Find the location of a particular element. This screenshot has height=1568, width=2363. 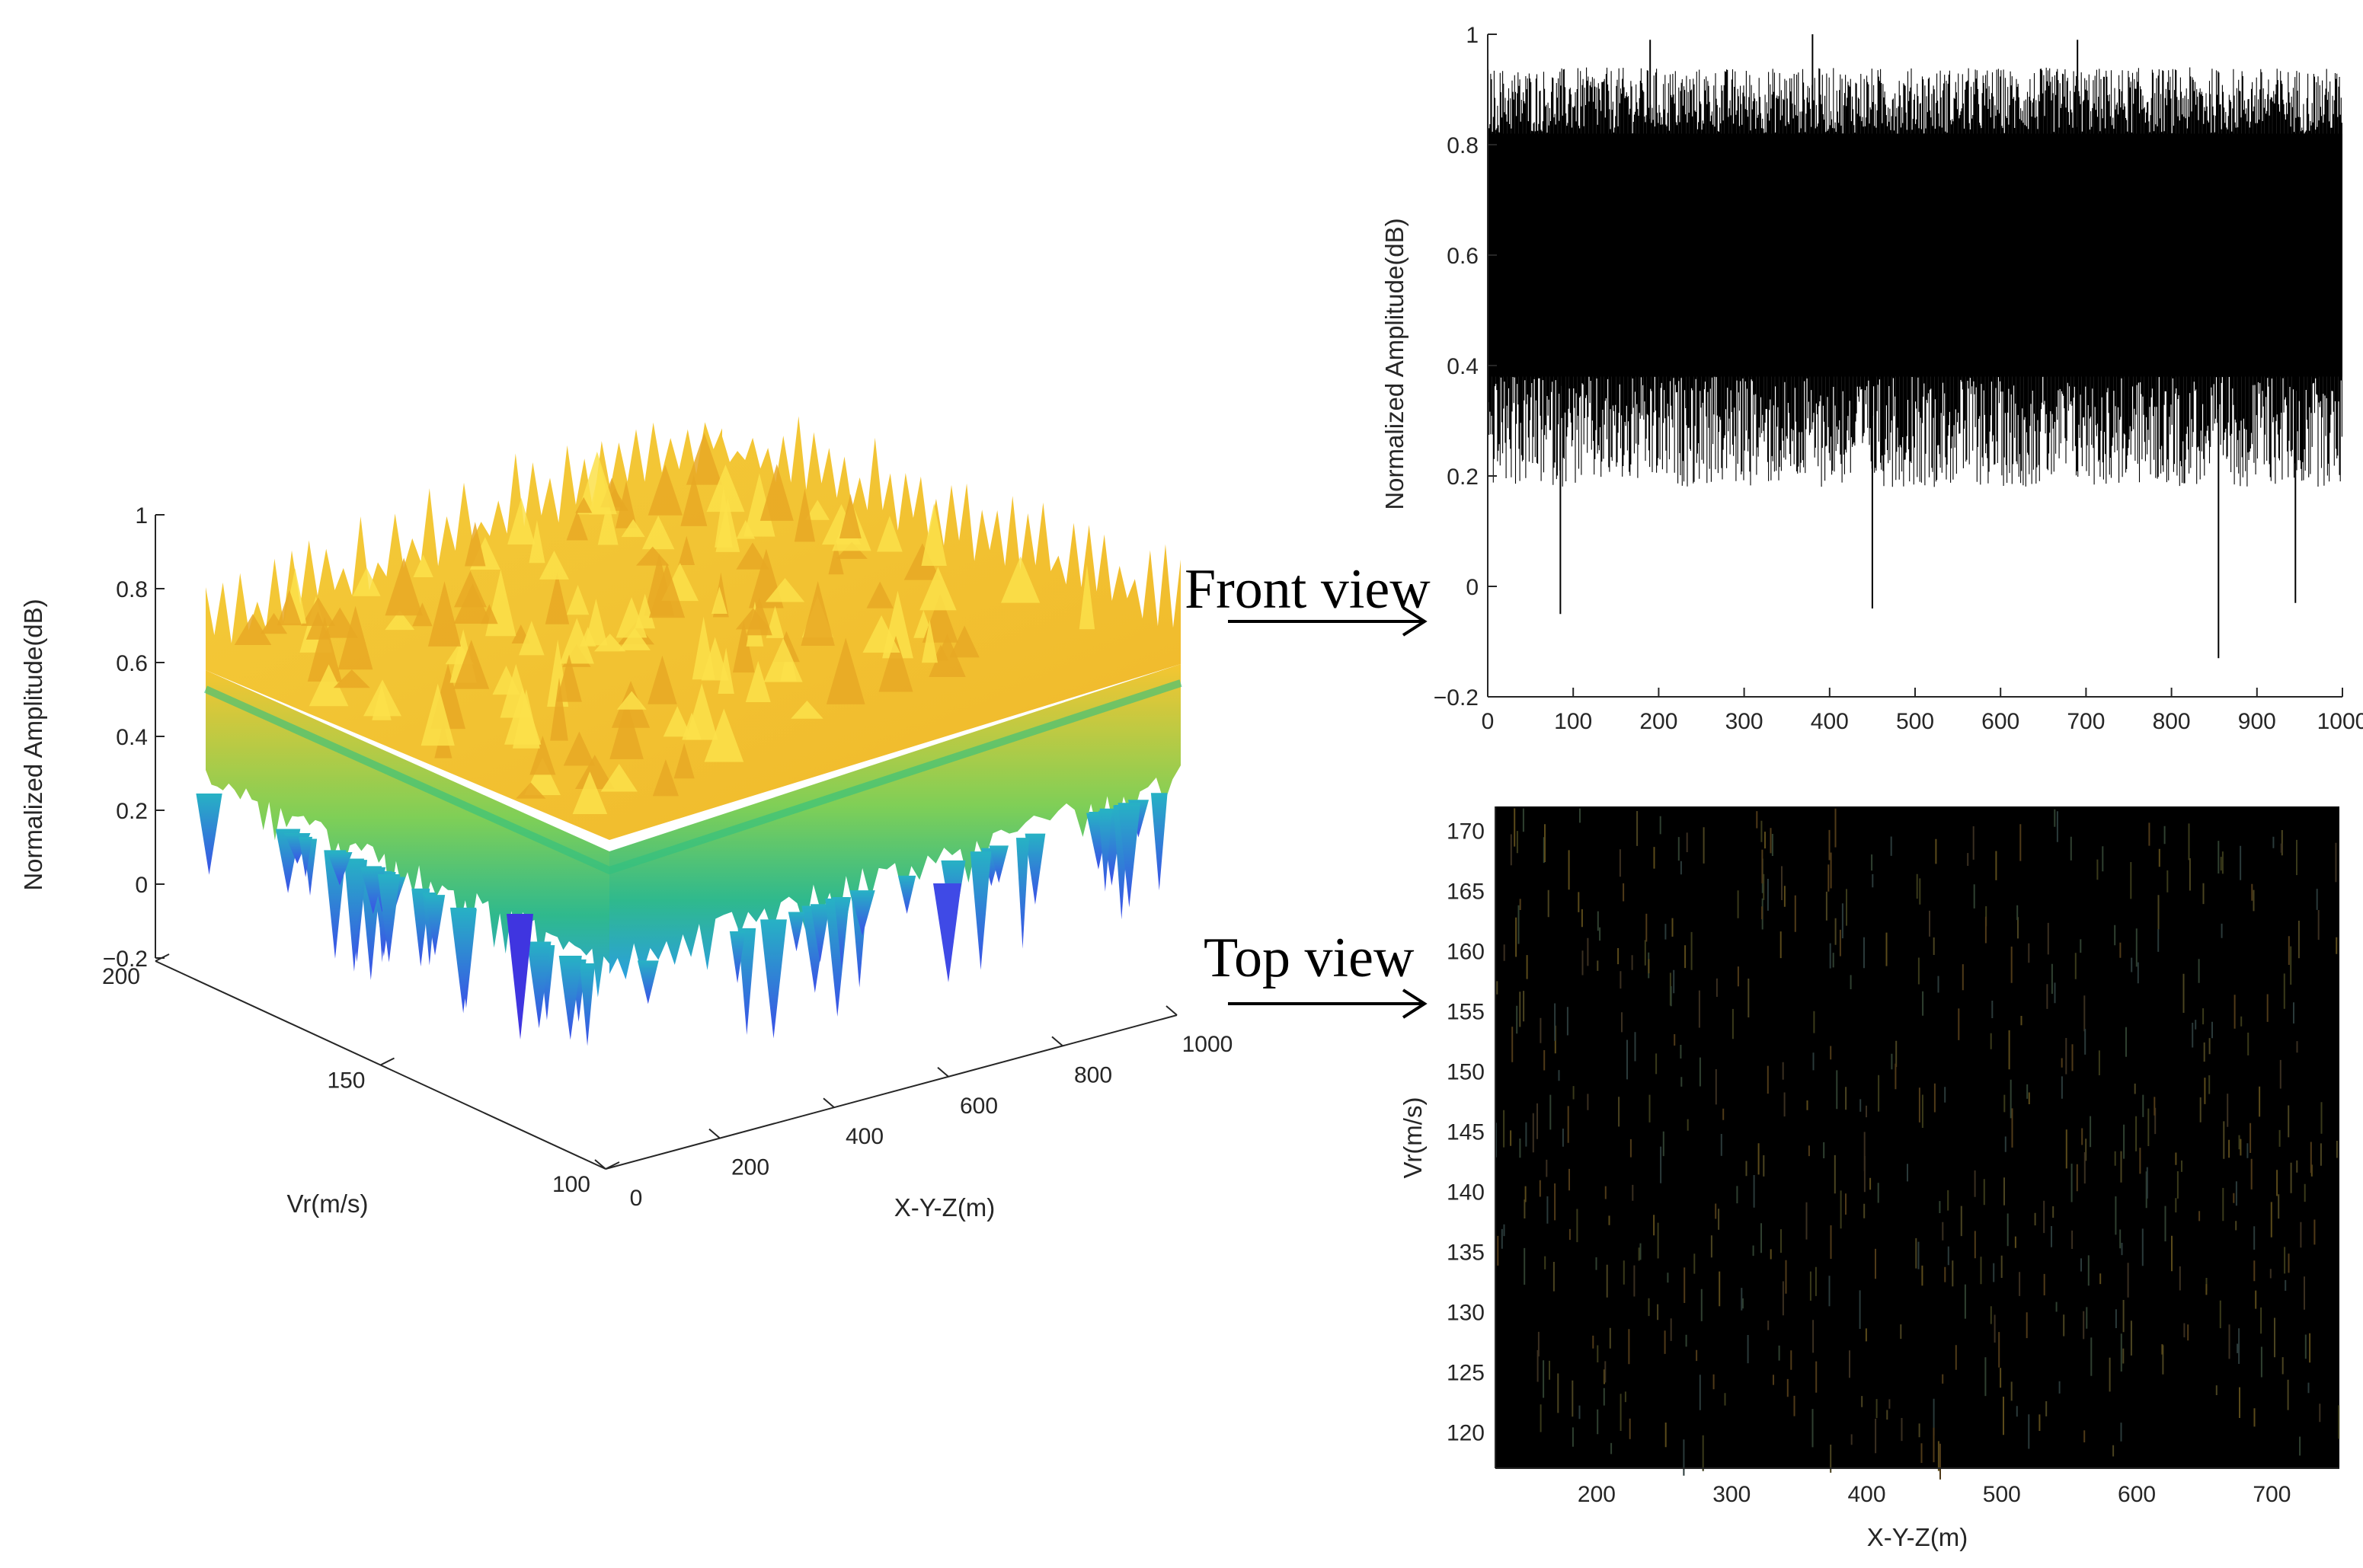

front-y-tick-label: 0 is located at coordinates (1472, 588).